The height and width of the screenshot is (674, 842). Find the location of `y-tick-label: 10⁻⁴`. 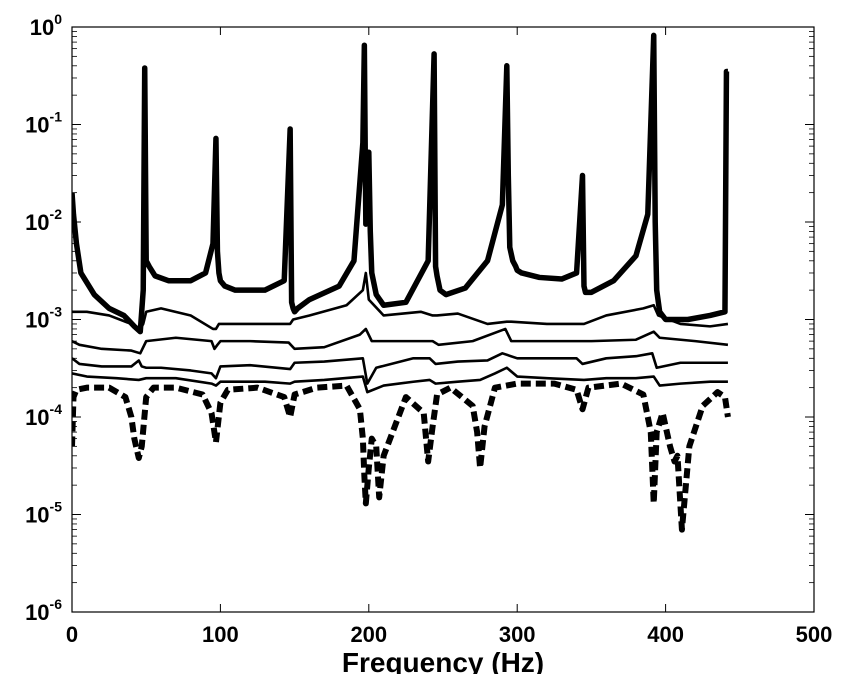

y-tick-label: 10⁻⁴ is located at coordinates (43, 415).